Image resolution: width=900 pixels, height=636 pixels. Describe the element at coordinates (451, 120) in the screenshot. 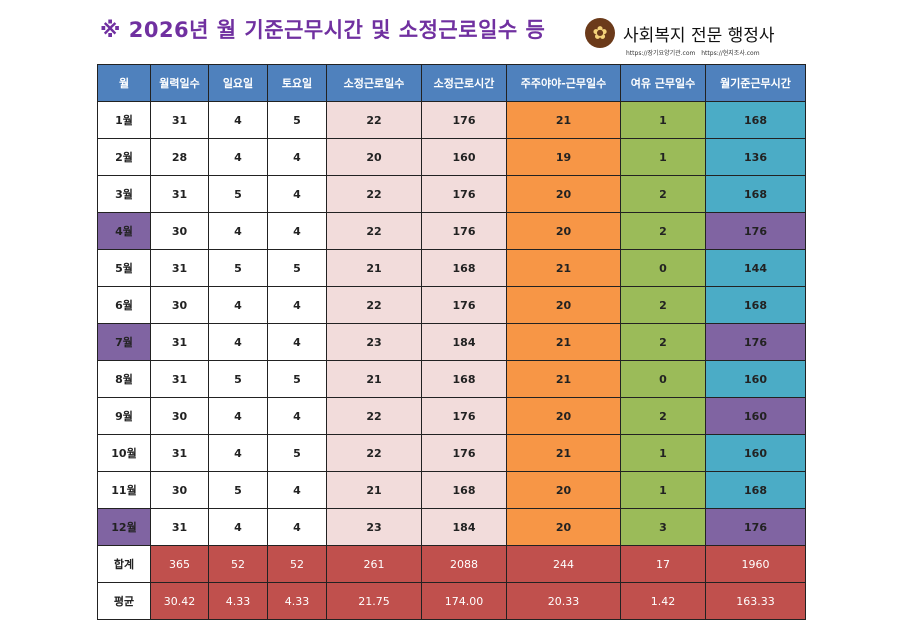

I see `table-row: 1월 31 4 5 22 176 21 1 168` at that location.